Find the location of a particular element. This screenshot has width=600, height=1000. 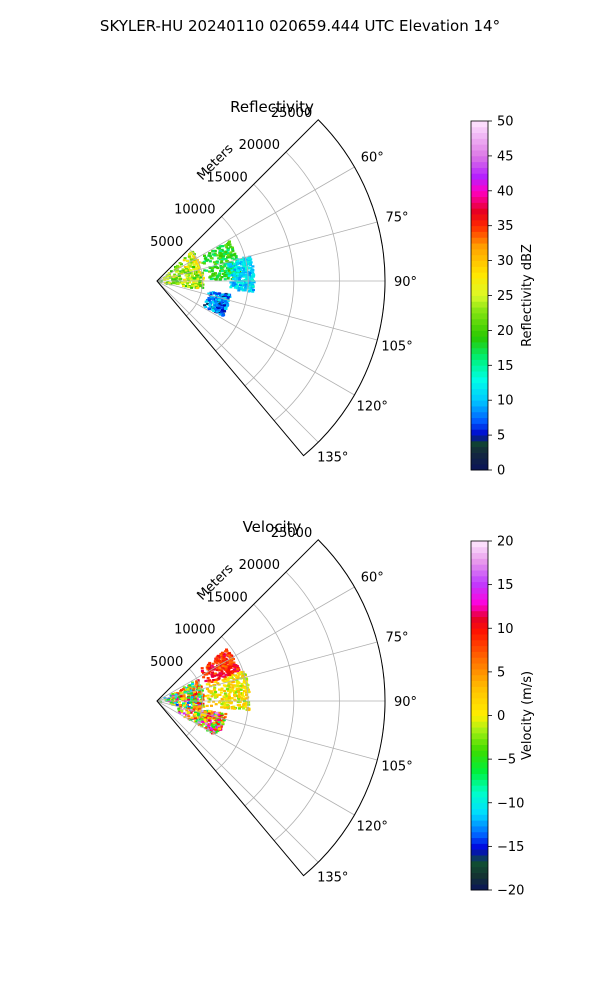

panel-title: Reflectivity is located at coordinates (272, 107).